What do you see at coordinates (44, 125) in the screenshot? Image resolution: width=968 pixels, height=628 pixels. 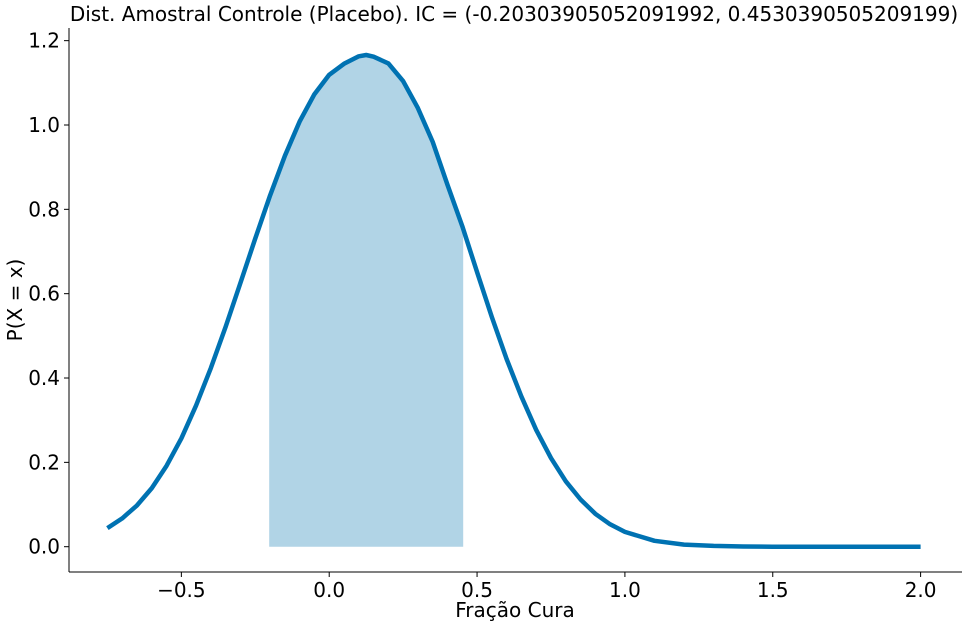 I see `y-tick-label: 1.0` at bounding box center [44, 125].